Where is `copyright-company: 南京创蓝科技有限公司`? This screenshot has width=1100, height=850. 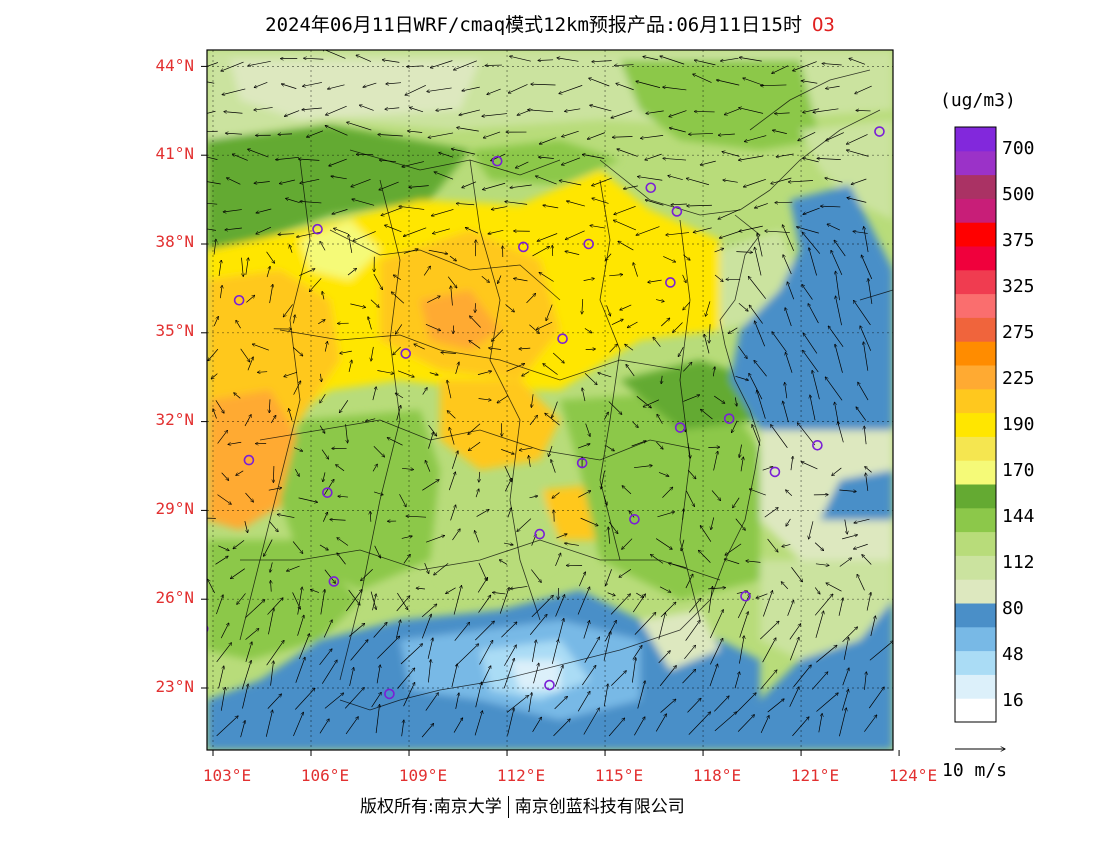 copyright-company: 南京创蓝科技有限公司 is located at coordinates (599, 807).